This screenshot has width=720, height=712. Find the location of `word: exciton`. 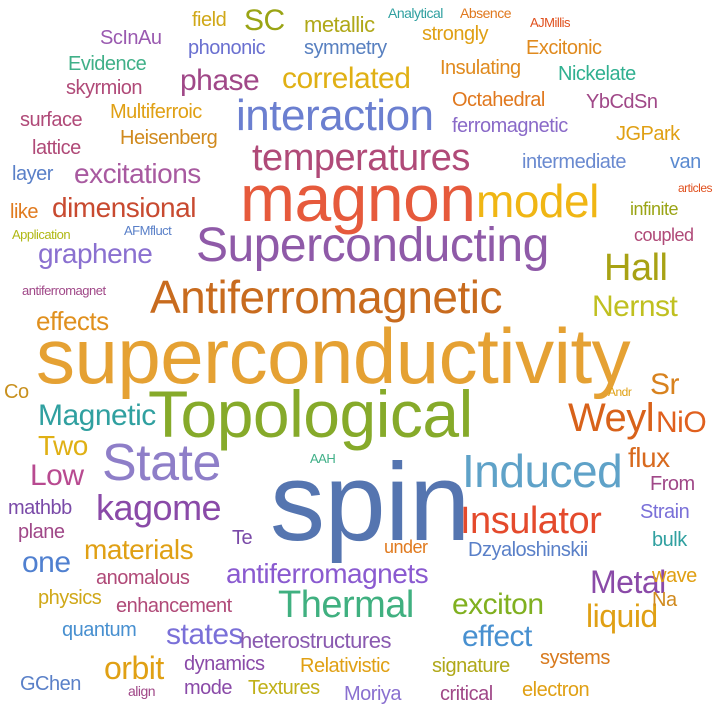

word: exciton is located at coordinates (498, 604).